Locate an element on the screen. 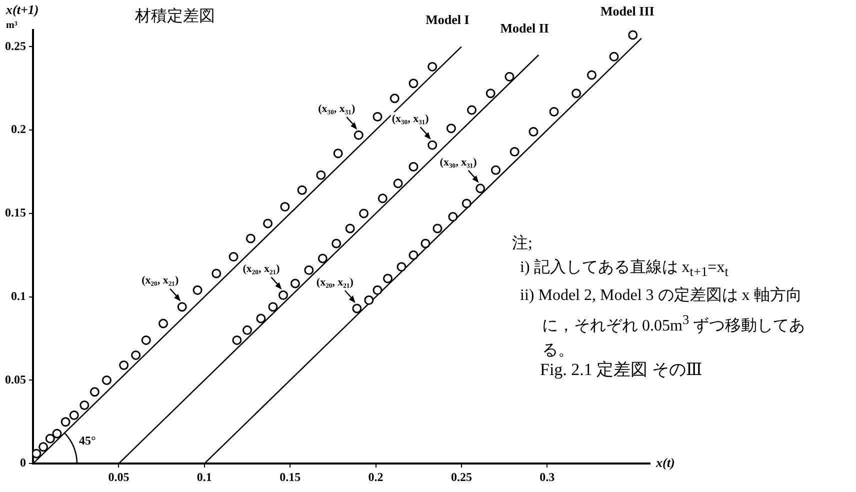 This screenshot has width=856, height=492. y-tick-label: 0.25 is located at coordinates (15, 45).